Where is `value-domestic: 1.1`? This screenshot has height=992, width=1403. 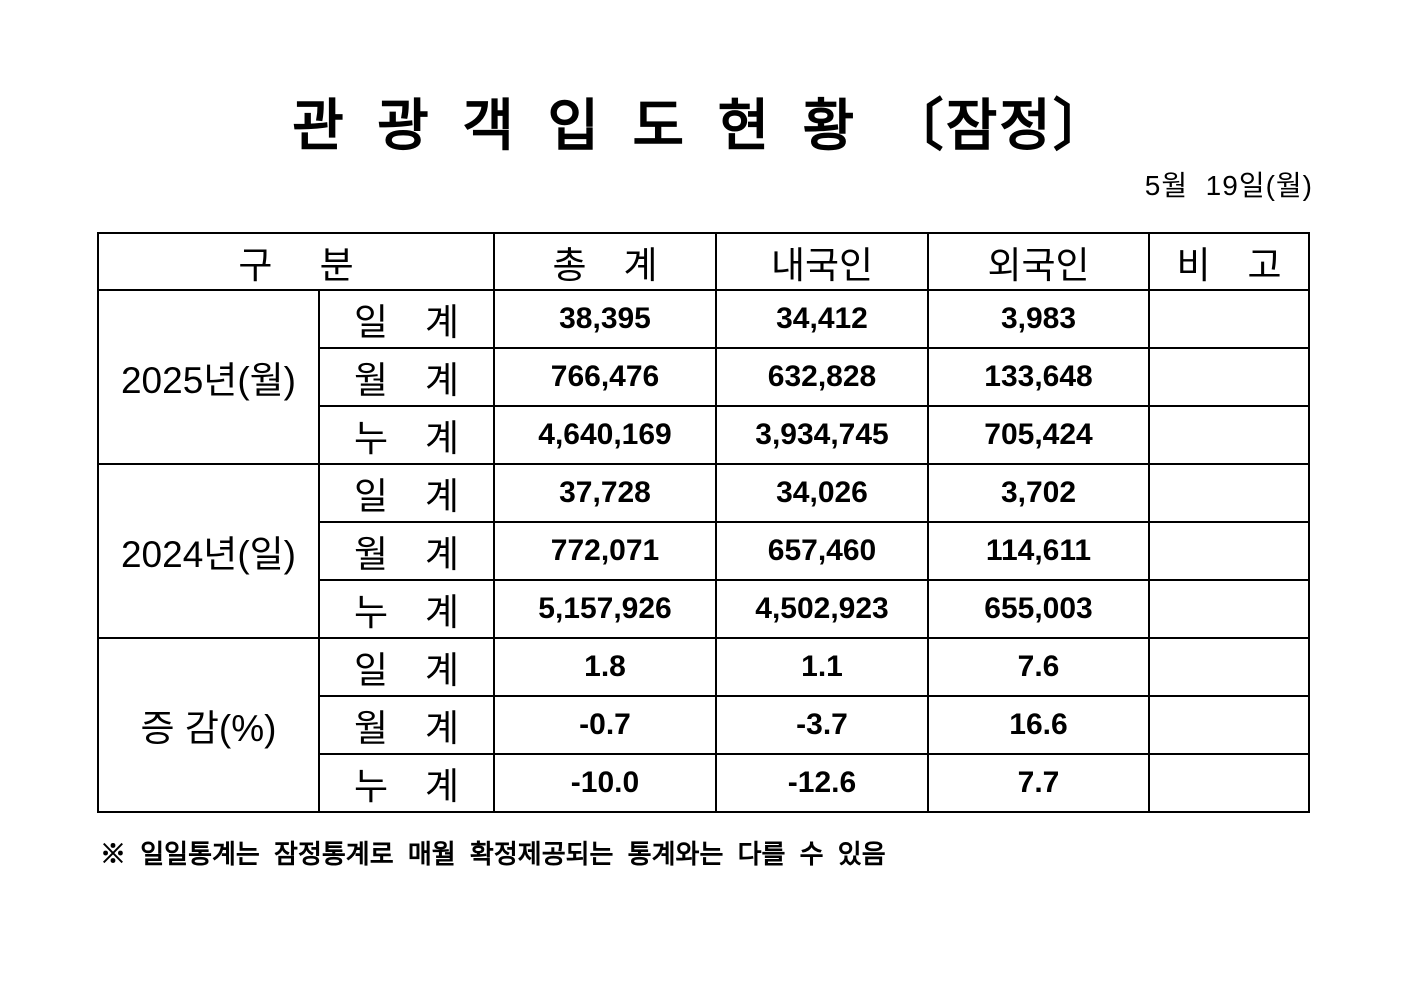 value-domestic: 1.1 is located at coordinates (822, 667).